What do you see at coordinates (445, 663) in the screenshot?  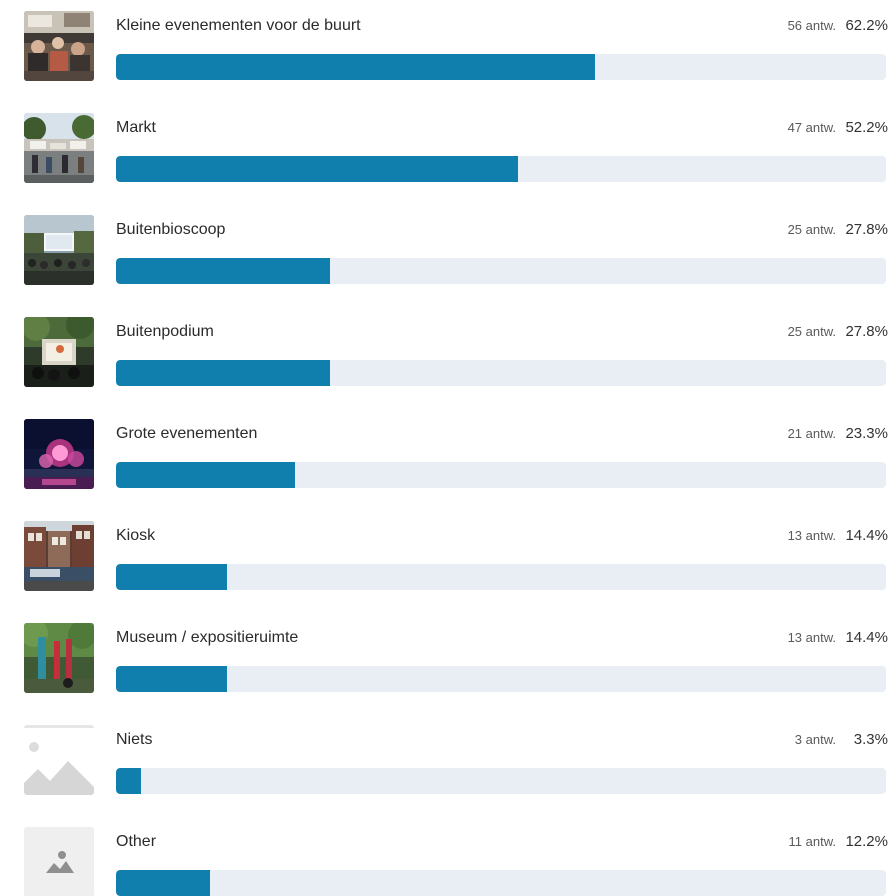 I see `poll-option-row: Museum / expositieruimte 13 antw. 14.4%` at bounding box center [445, 663].